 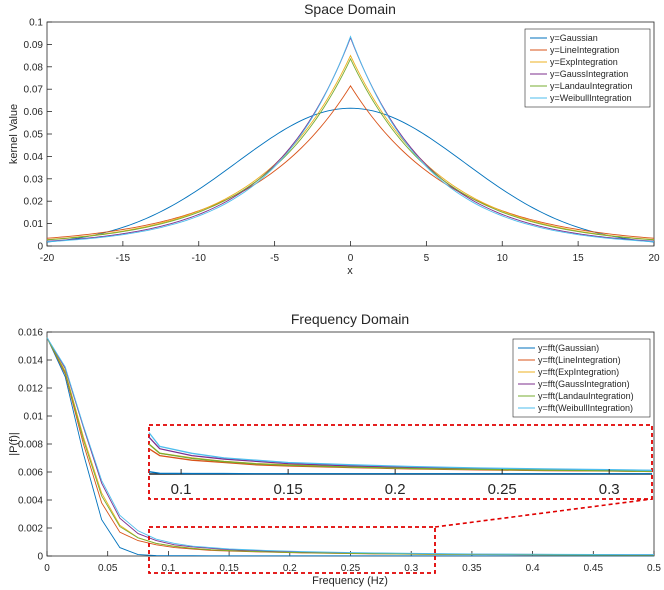 I want to click on space-x-tick-label: 15, so click(x=579, y=258).